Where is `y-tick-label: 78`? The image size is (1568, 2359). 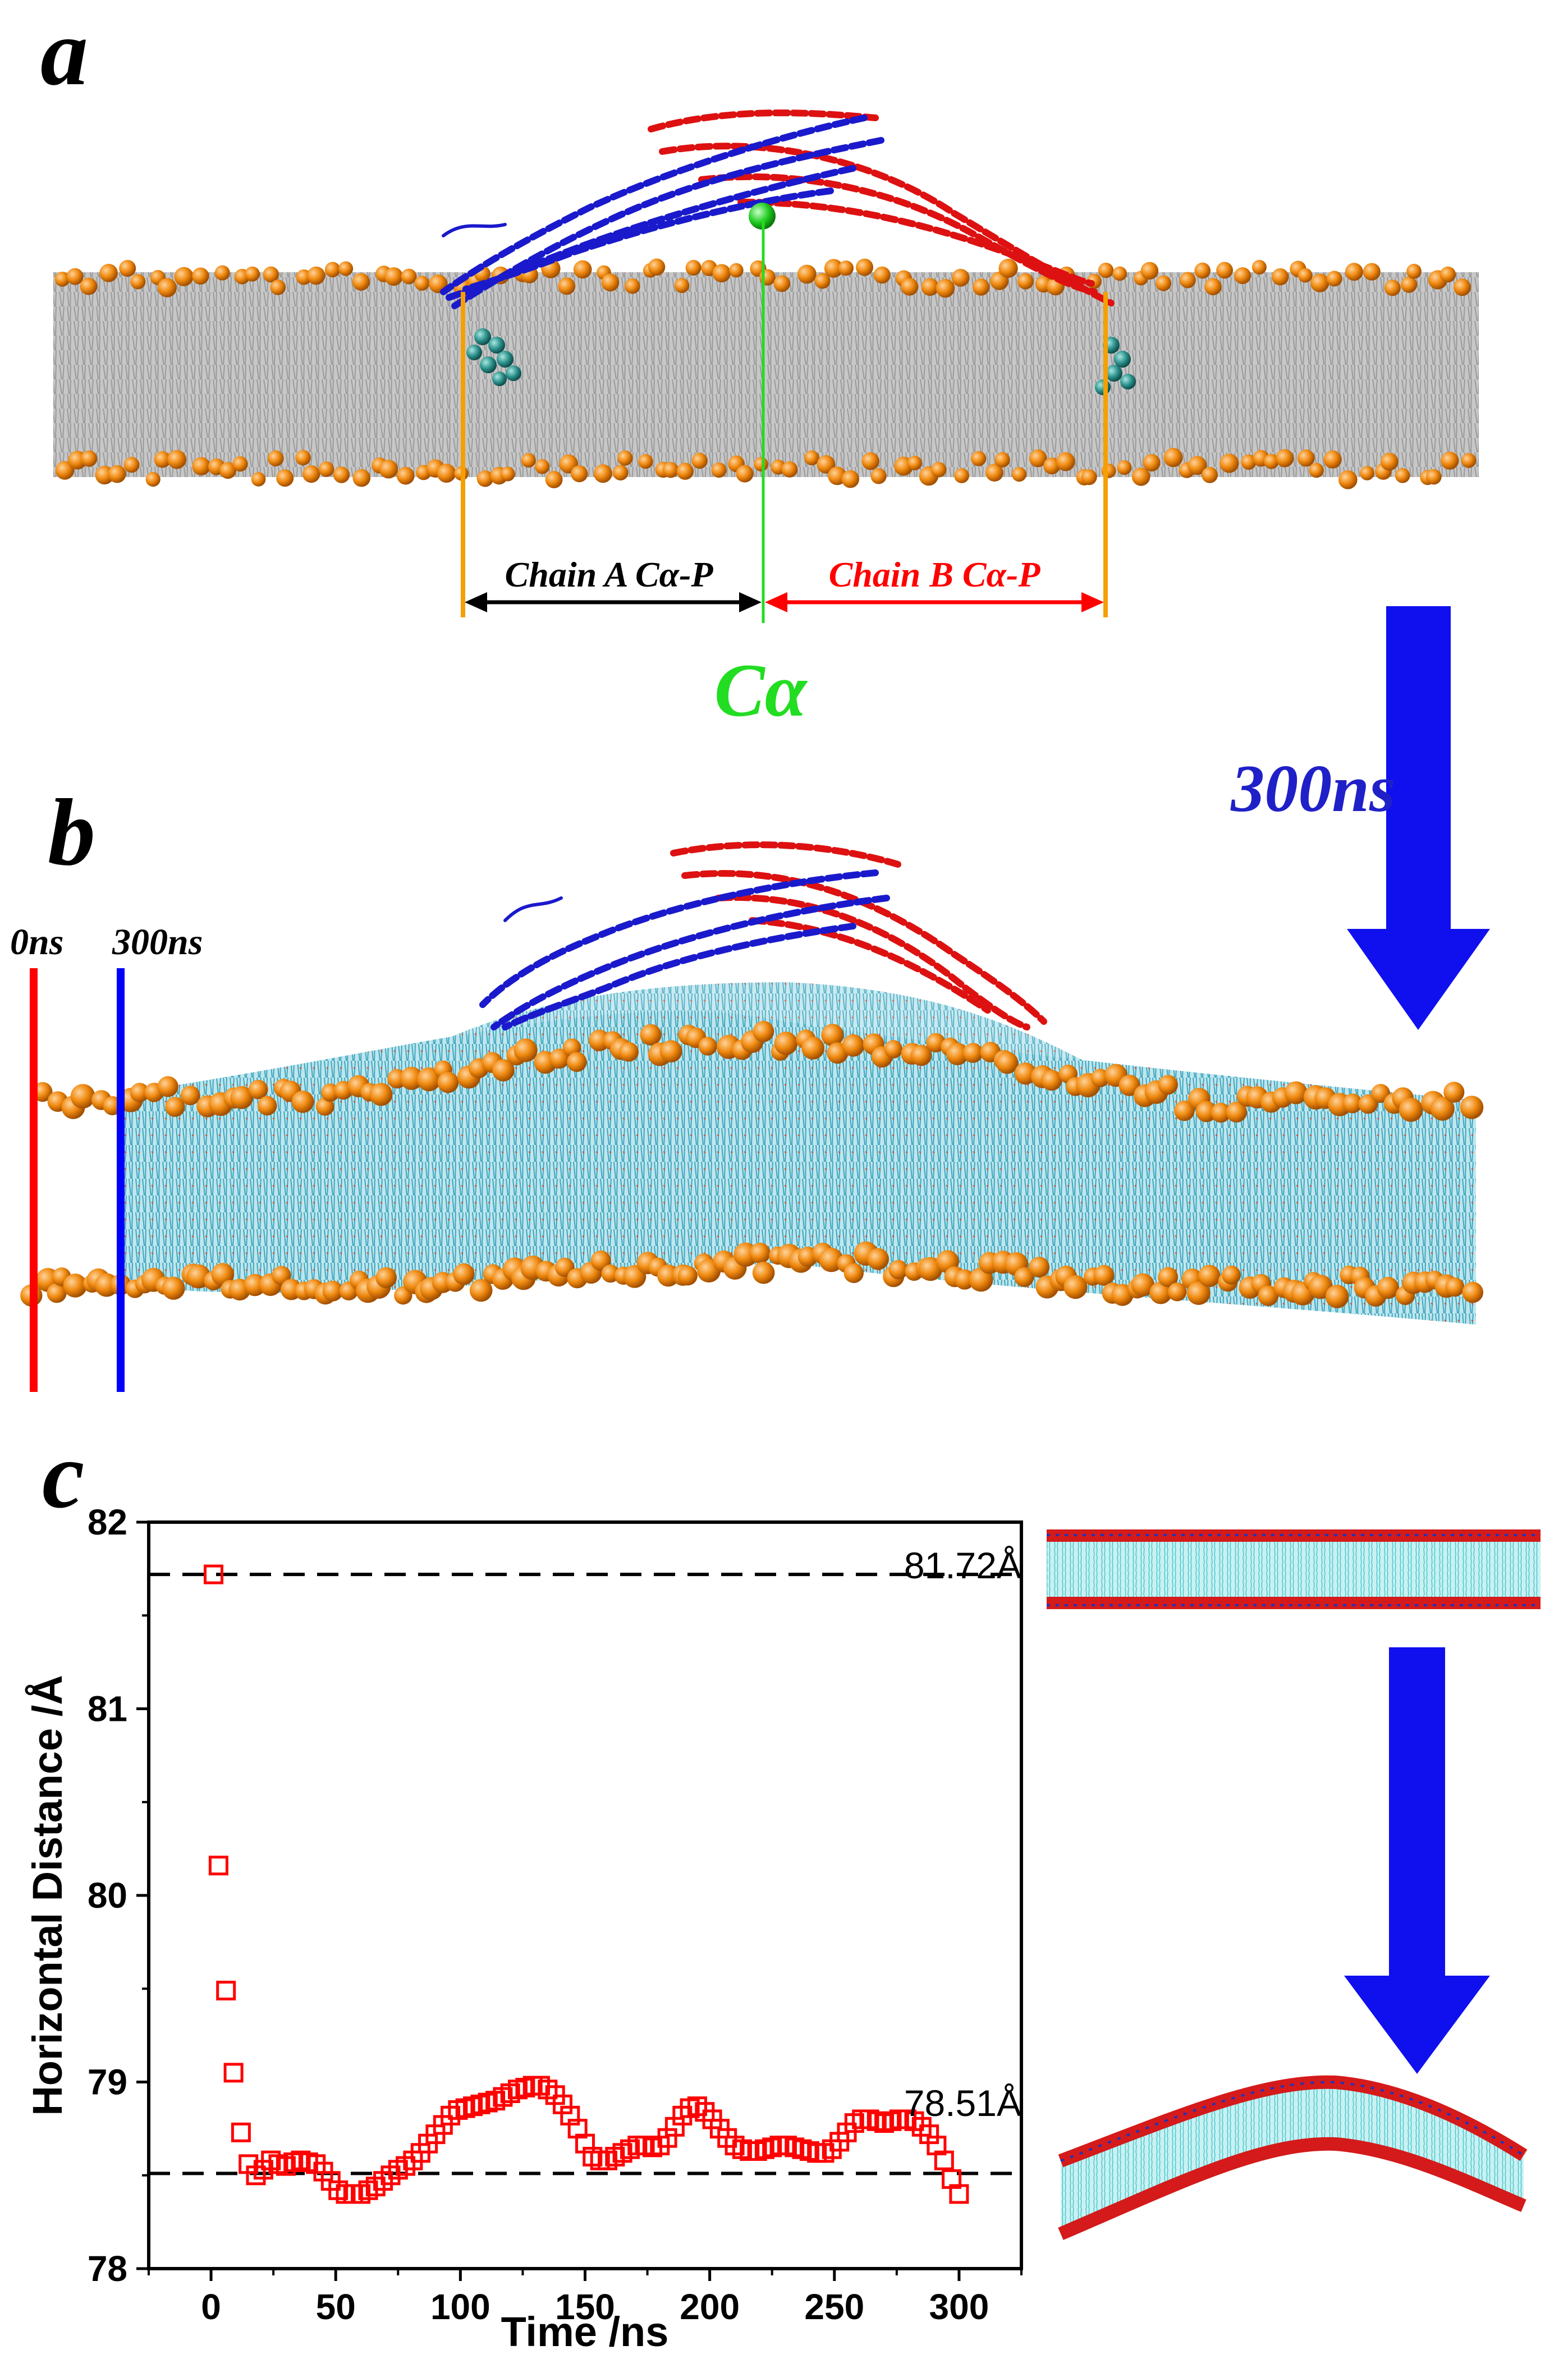
y-tick-label: 78 is located at coordinates (108, 2268).